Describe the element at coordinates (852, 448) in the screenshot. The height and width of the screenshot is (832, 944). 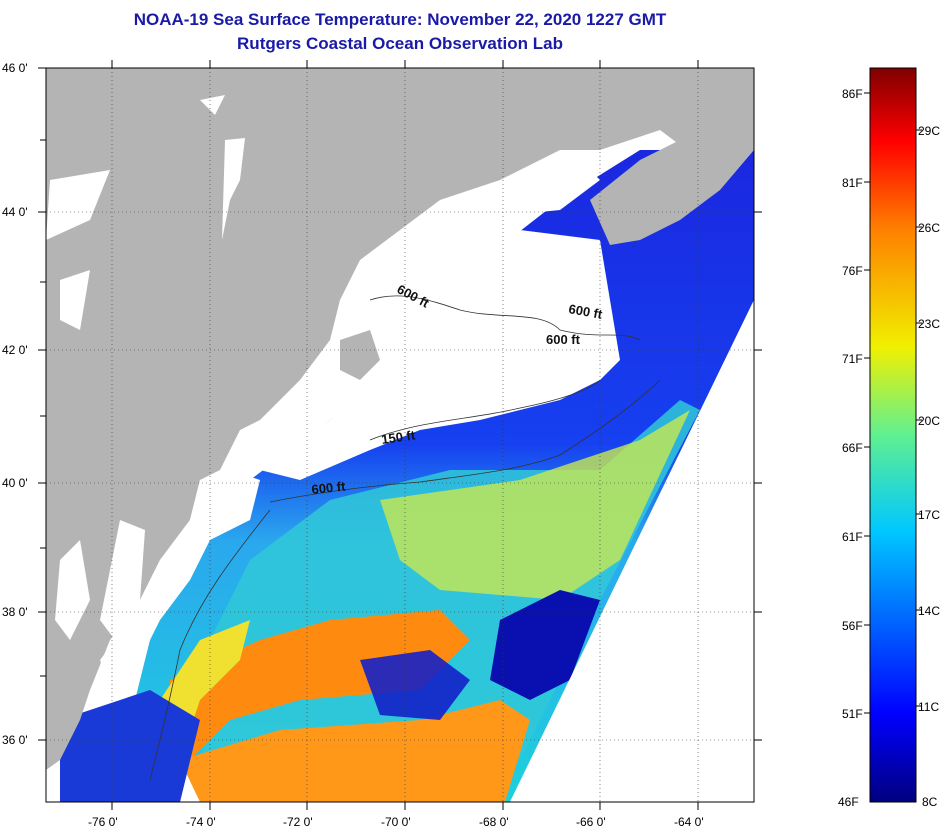
I see `colorbar-f-label: 66F` at that location.